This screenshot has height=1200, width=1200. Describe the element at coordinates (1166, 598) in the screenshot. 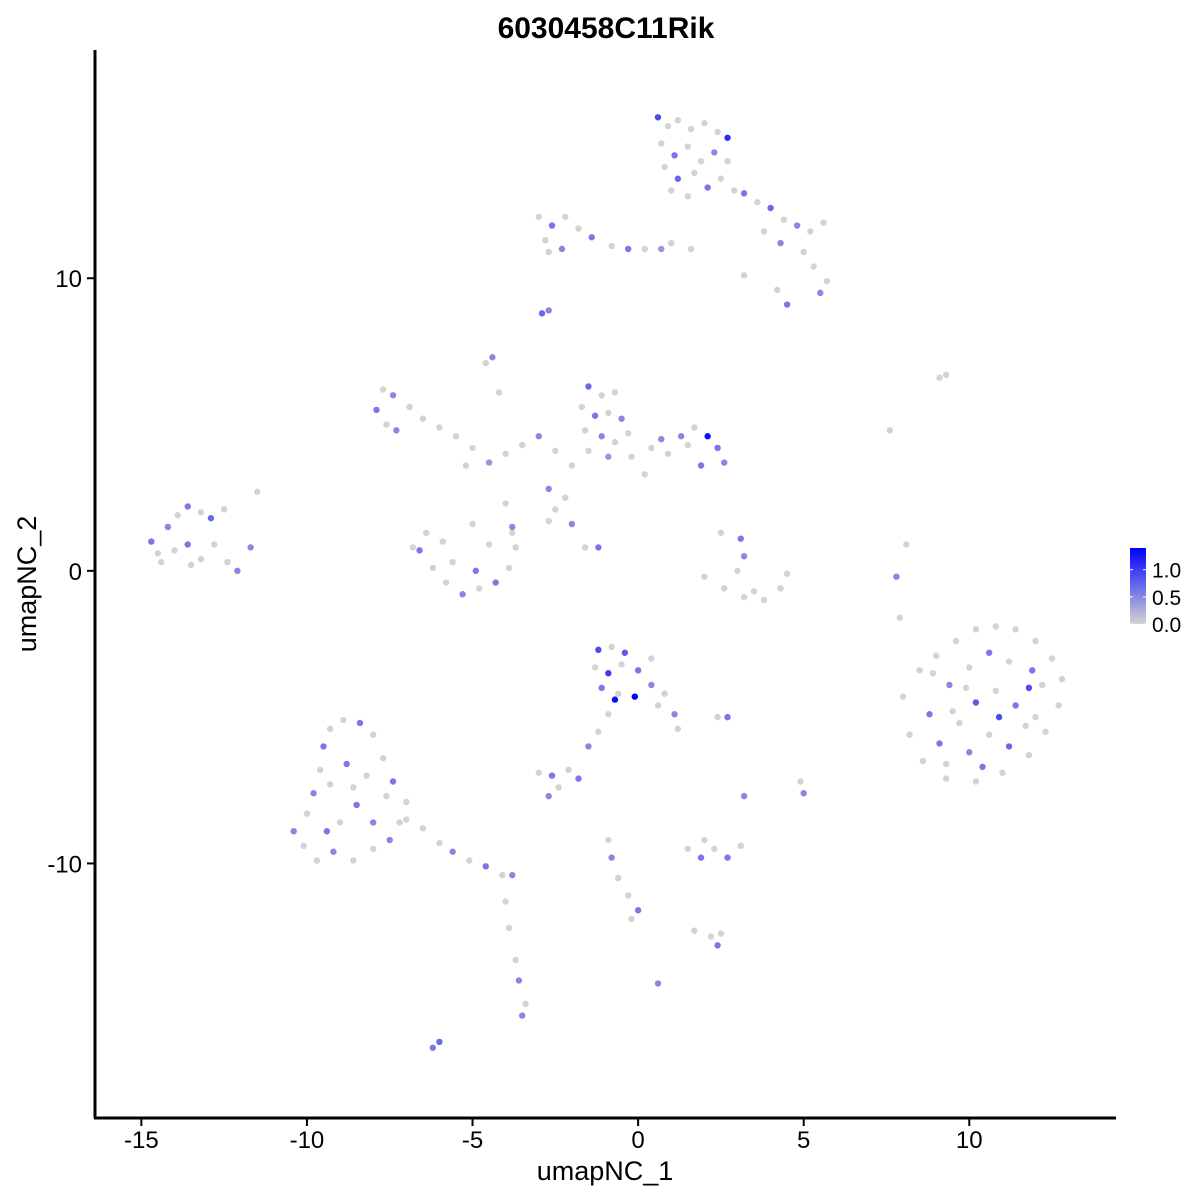

I see `colorbar-tick-label: 0.5` at that location.